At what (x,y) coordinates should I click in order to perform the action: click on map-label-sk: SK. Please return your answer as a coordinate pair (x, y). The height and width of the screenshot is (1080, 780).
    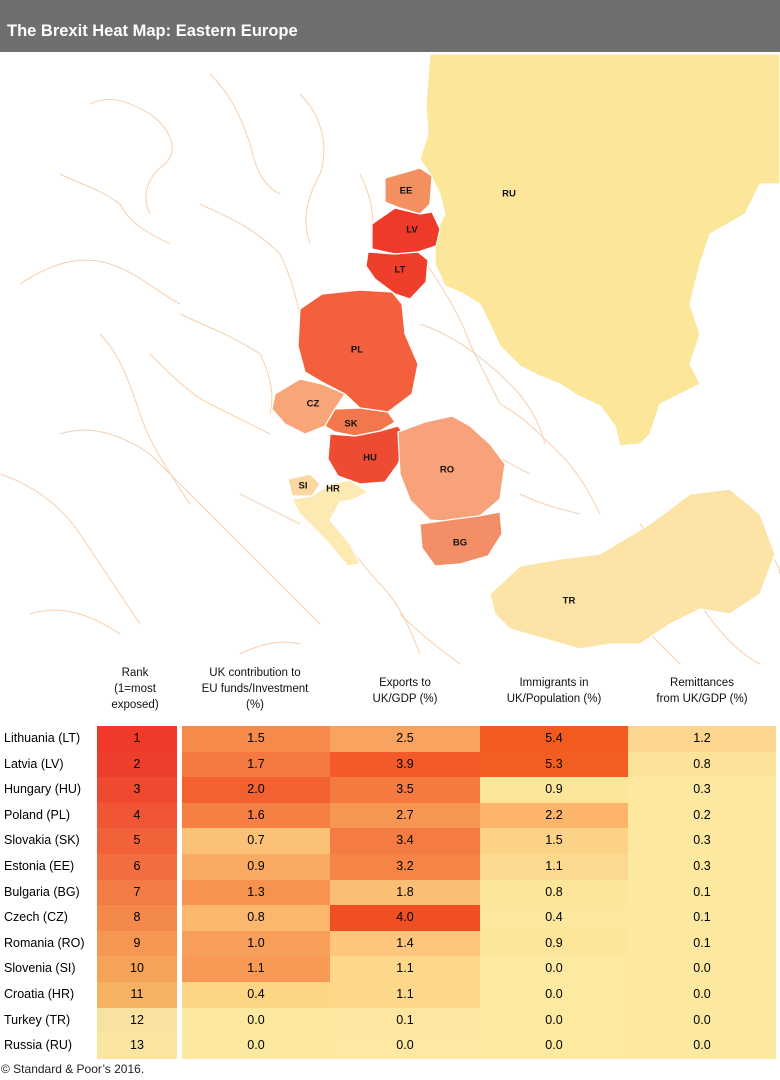
    Looking at the image, I should click on (350, 424).